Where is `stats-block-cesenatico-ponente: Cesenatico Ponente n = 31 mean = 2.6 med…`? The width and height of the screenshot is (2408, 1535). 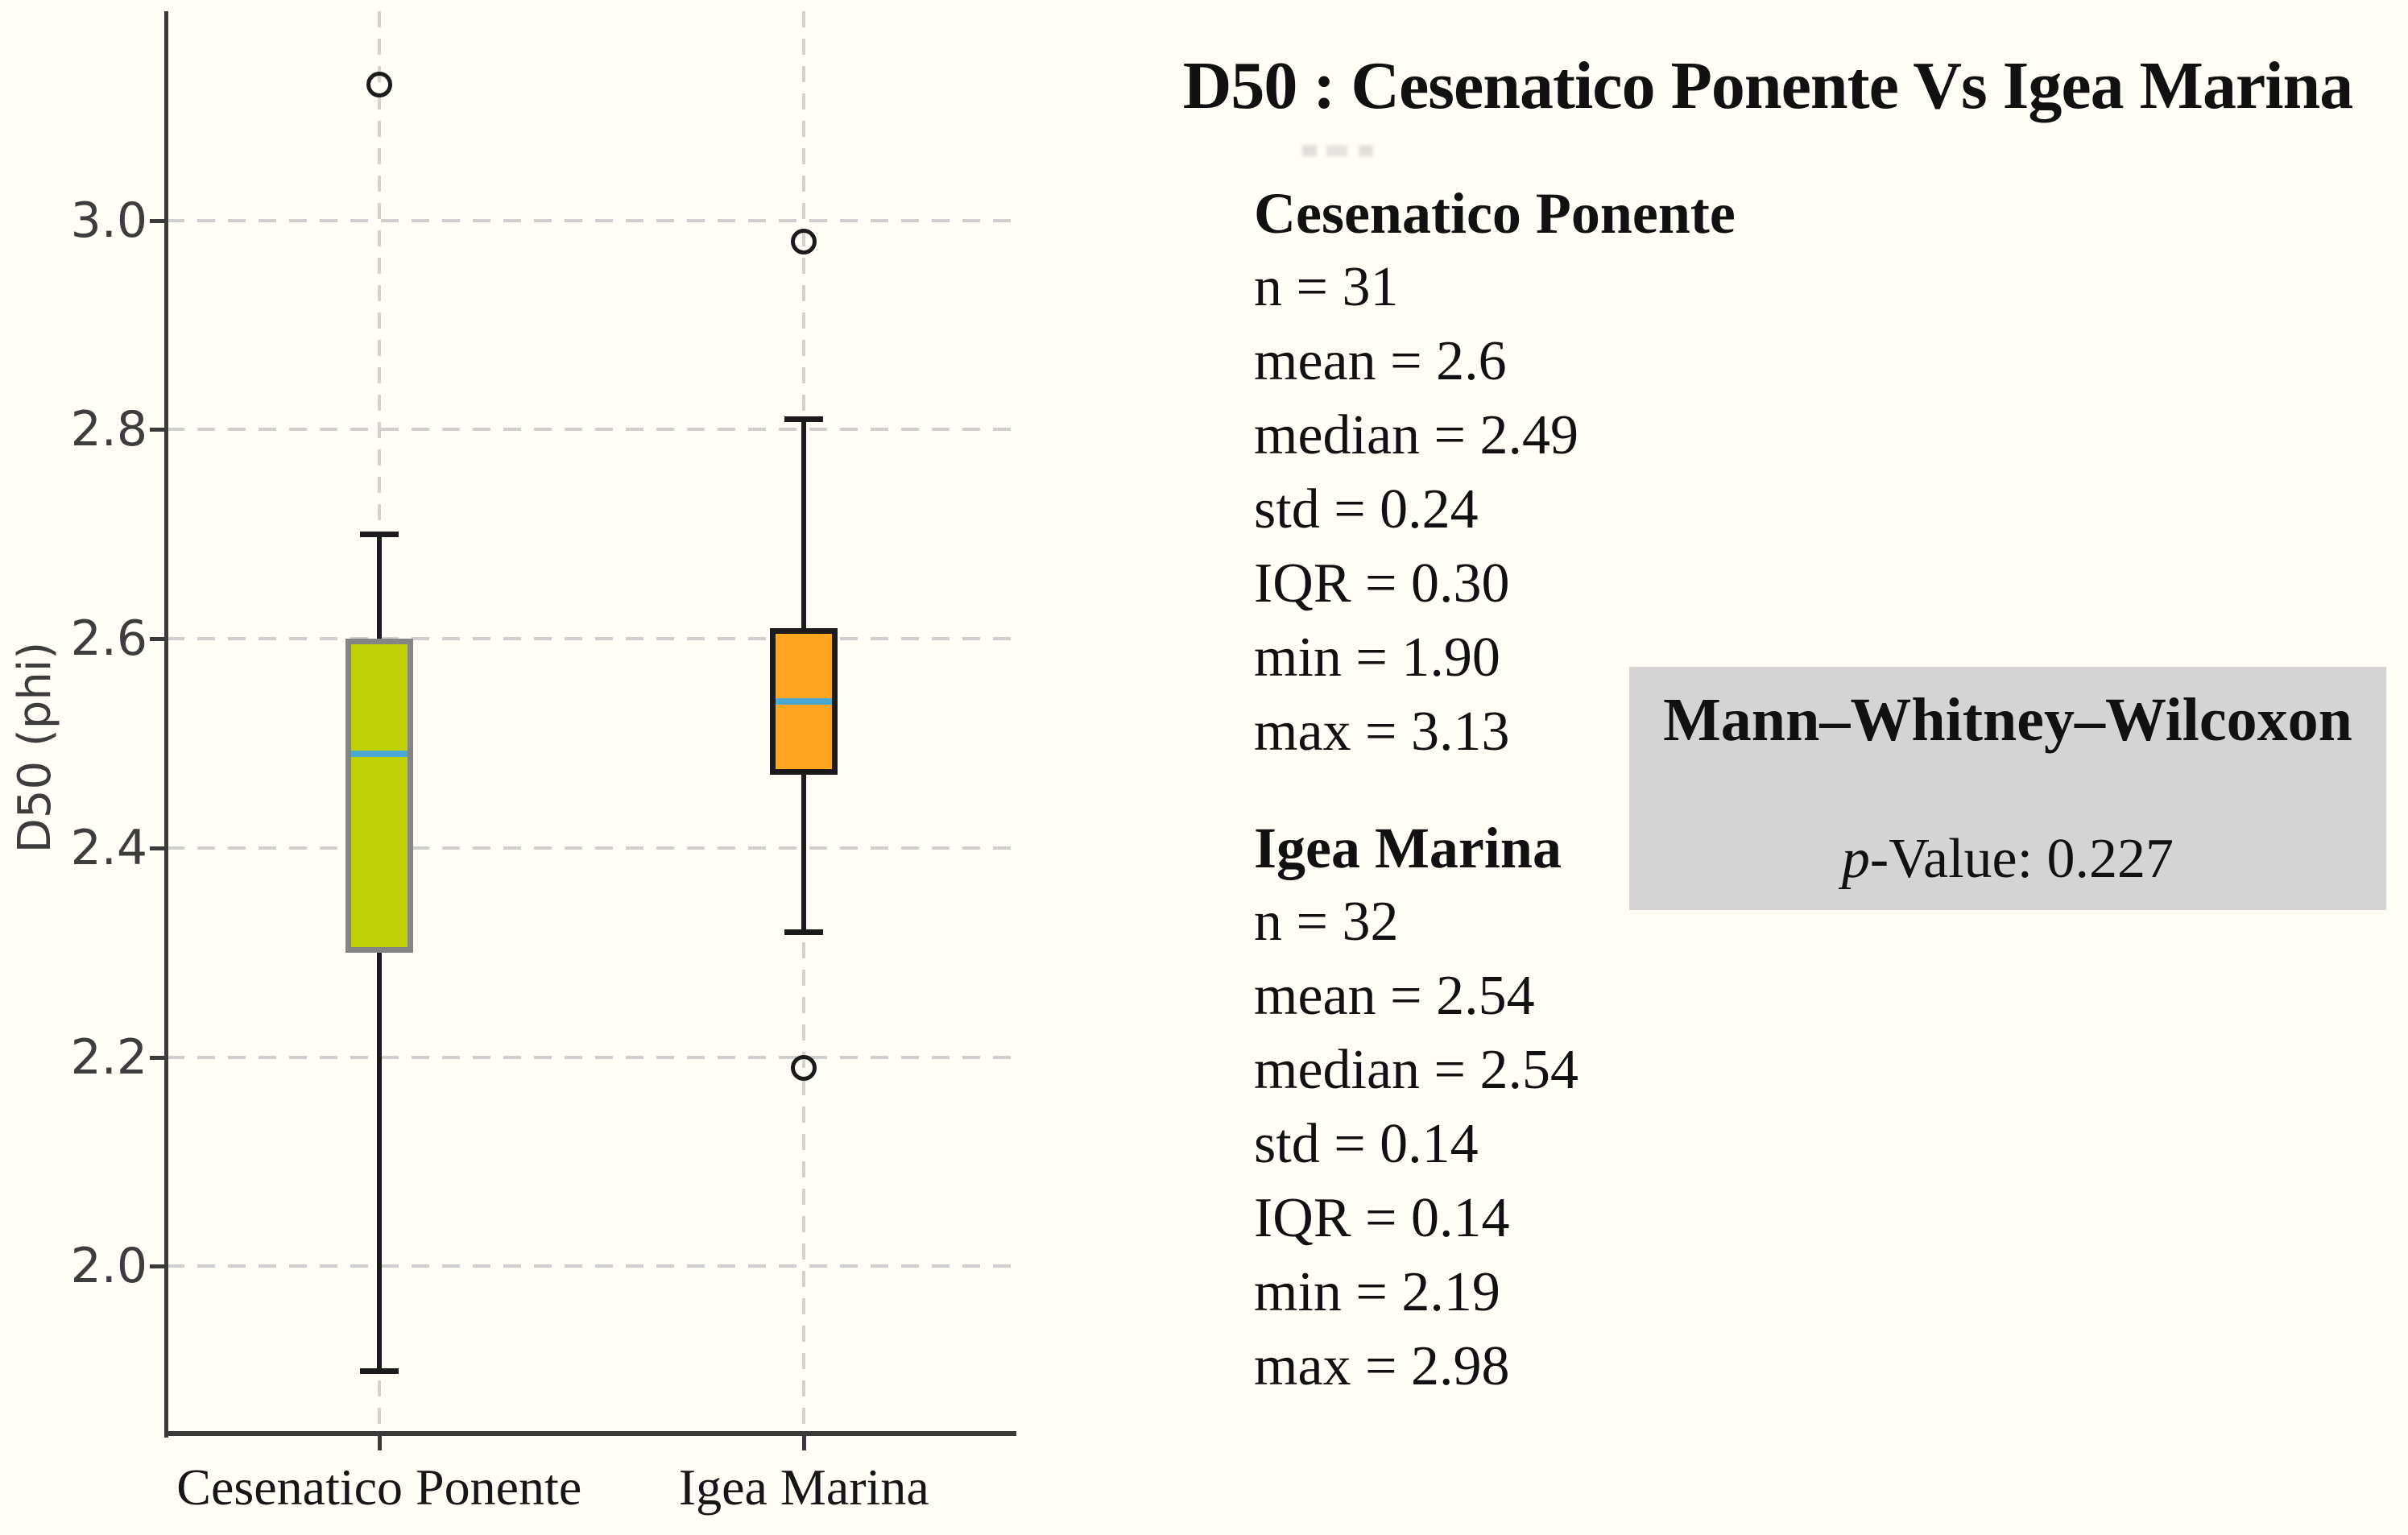
stats-block-cesenatico-ponente: Cesenatico Ponente n = 31 mean = 2.6 med… is located at coordinates (1616, 472).